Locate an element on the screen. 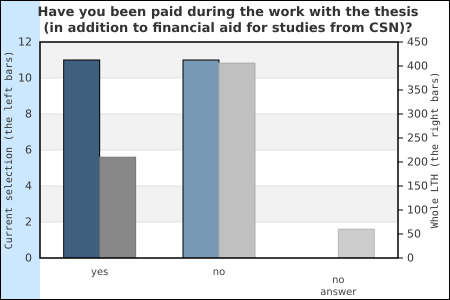  bar is located at coordinates (356, 243).